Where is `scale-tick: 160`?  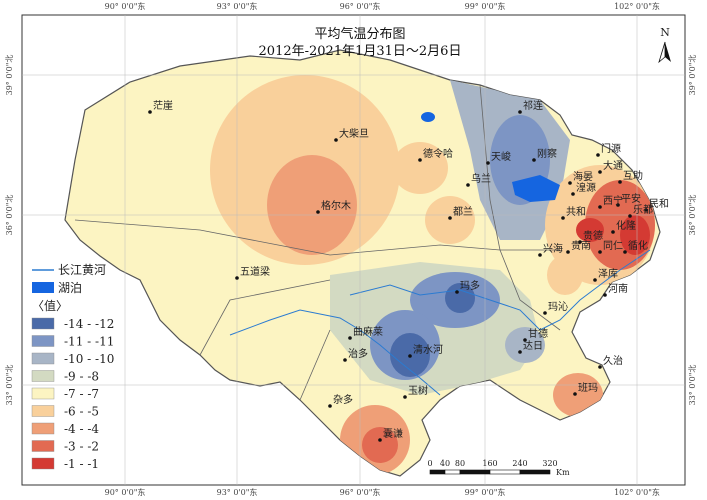
scale-tick: 160 is located at coordinates (489, 463).